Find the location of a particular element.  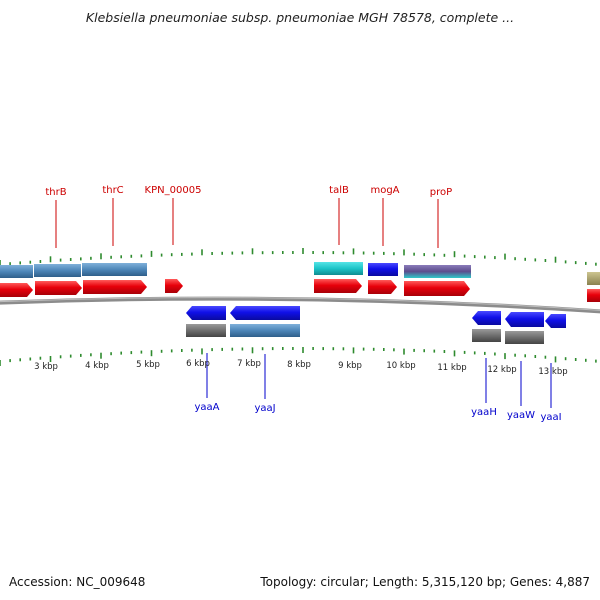

scale-label: 4 kbp is located at coordinates (97, 366).